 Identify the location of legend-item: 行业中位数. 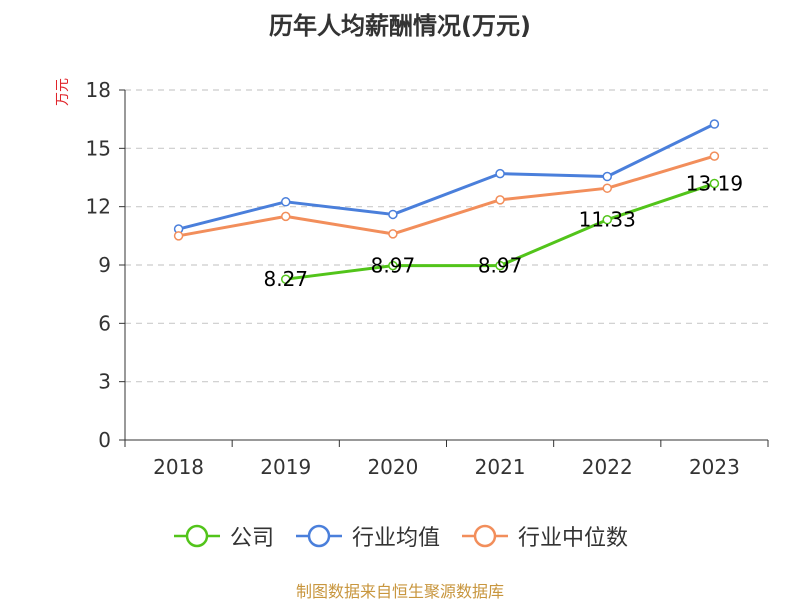
(544, 536).